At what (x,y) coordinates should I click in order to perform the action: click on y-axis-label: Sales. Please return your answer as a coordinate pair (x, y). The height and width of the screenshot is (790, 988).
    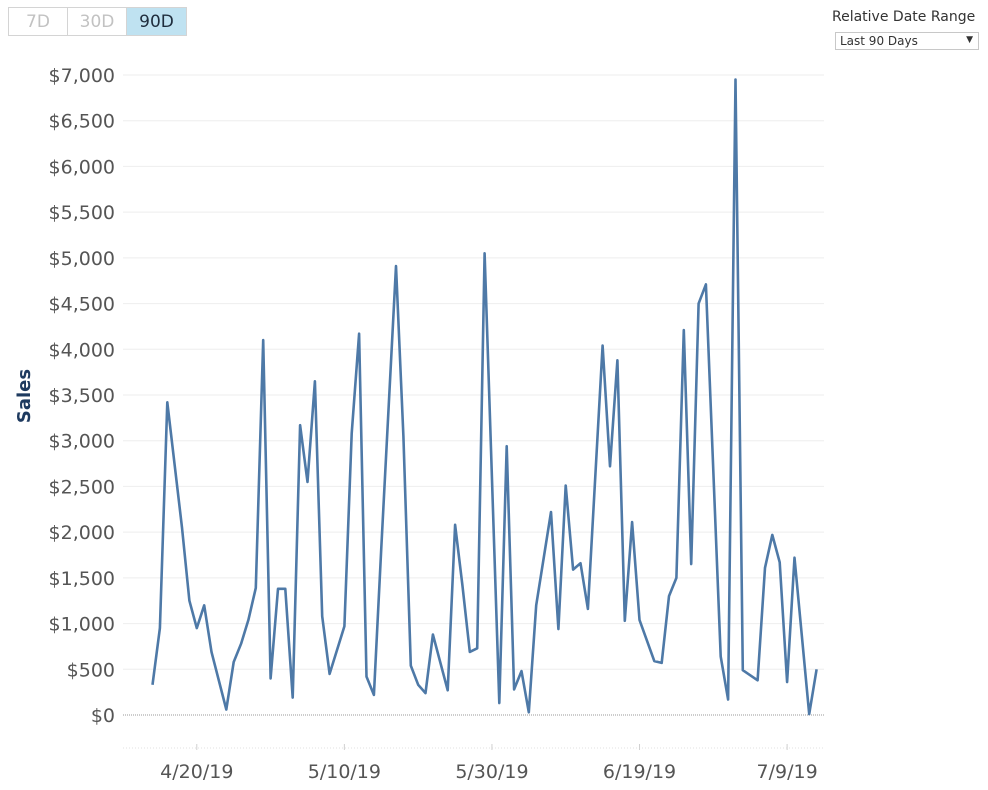
    Looking at the image, I should click on (24, 396).